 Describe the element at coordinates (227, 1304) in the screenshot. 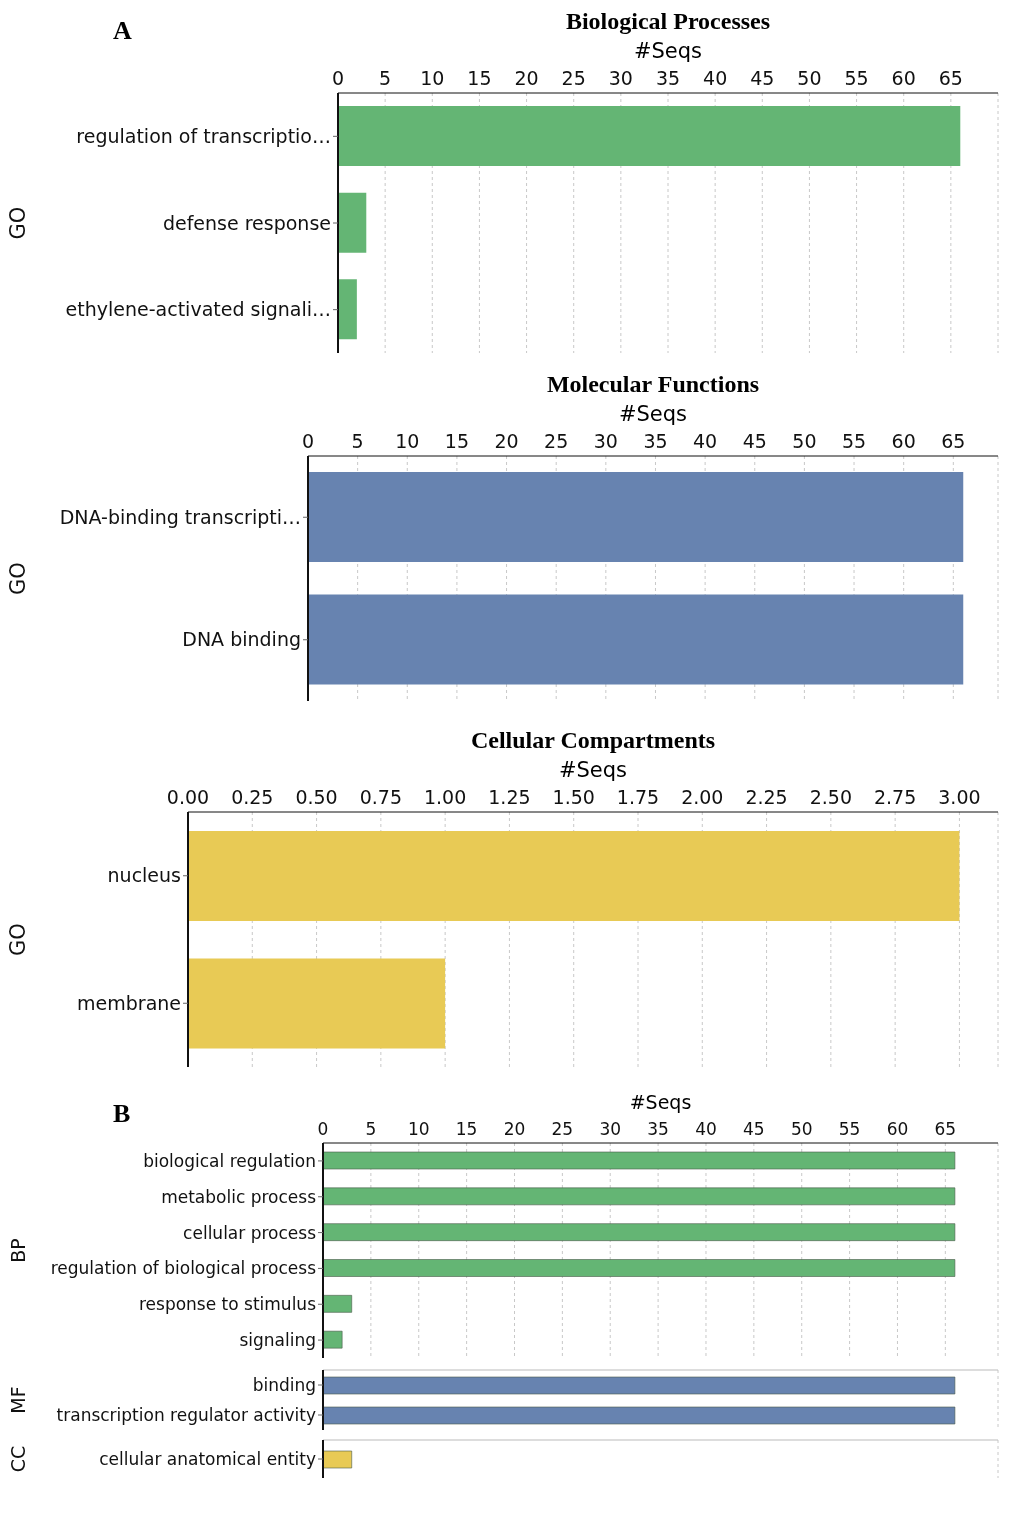

I see `y-tick-label: response to stimulus` at that location.